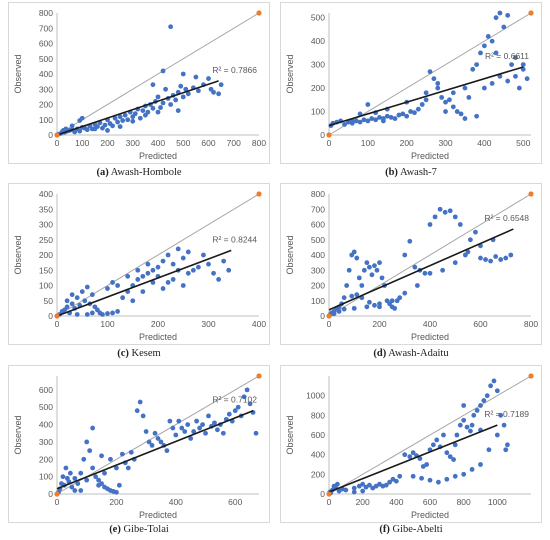 The image size is (550, 540). What do you see at coordinates (430, 337) in the screenshot?
I see `x-axis-title: Predicted` at bounding box center [430, 337].